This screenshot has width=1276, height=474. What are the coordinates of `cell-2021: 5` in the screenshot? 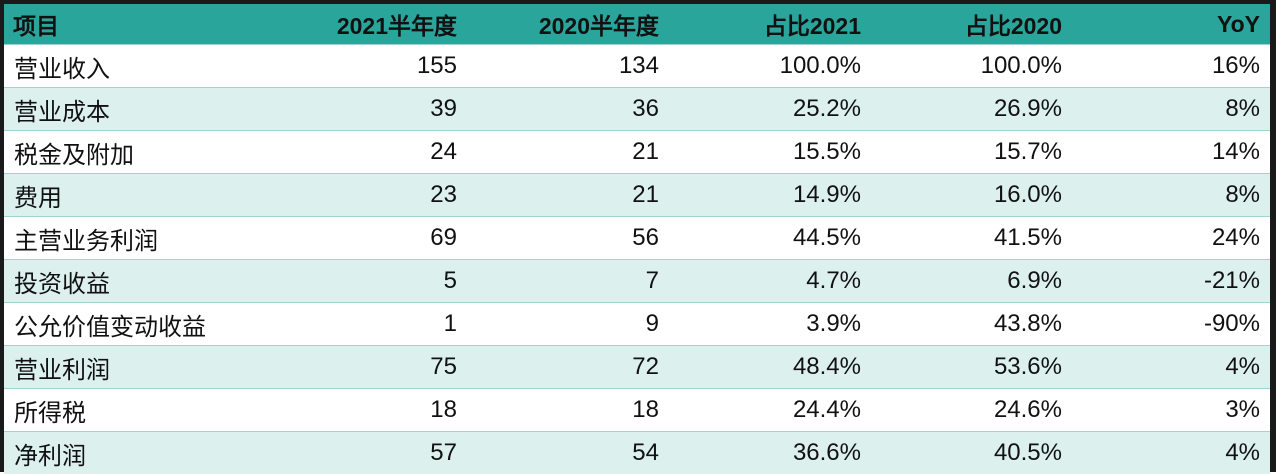 It's located at (366, 281).